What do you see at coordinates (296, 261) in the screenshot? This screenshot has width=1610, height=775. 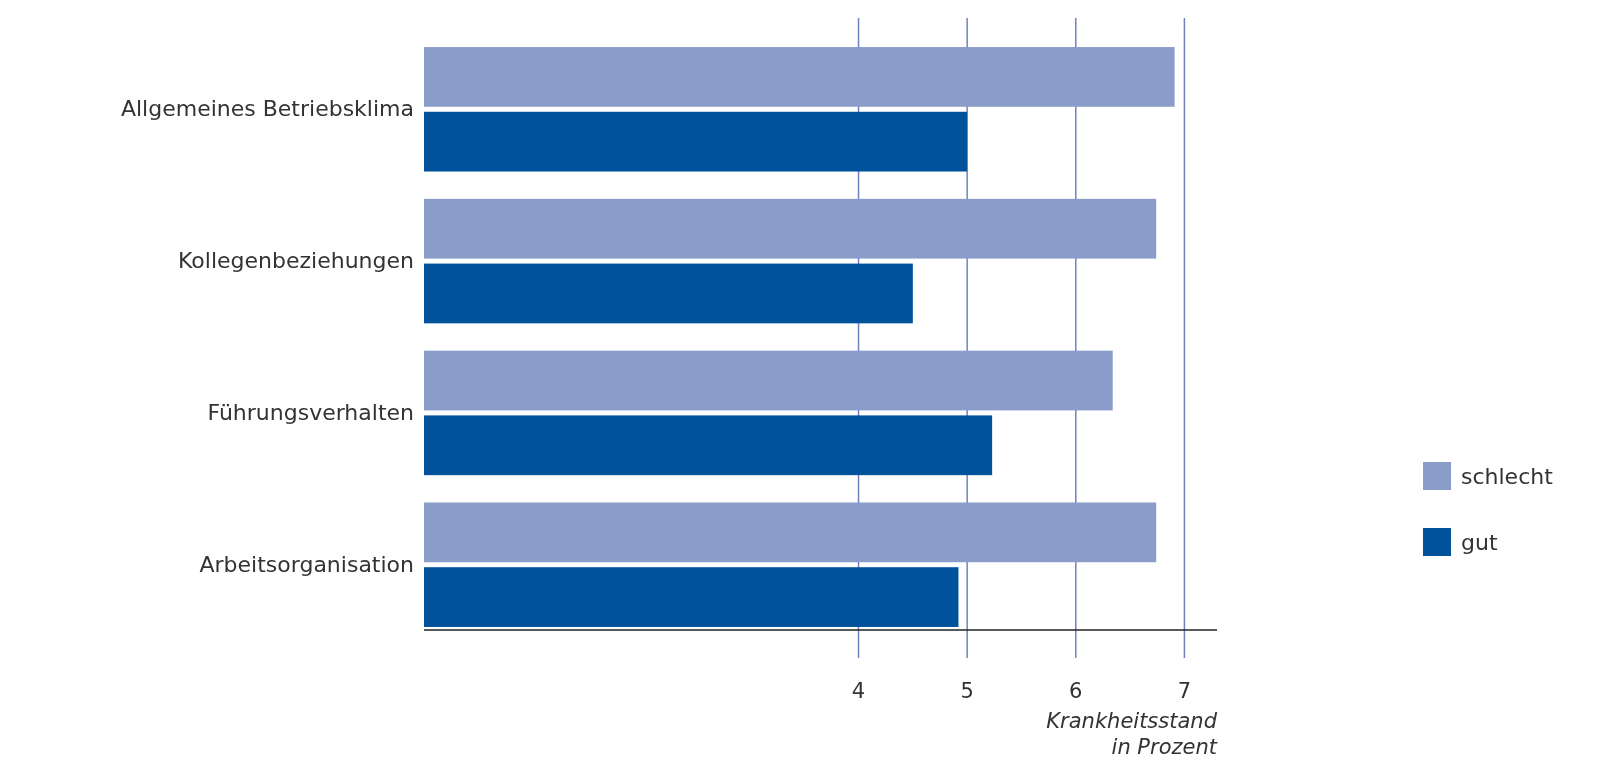 I see `y-tick-label: Kollegenbeziehungen` at bounding box center [296, 261].